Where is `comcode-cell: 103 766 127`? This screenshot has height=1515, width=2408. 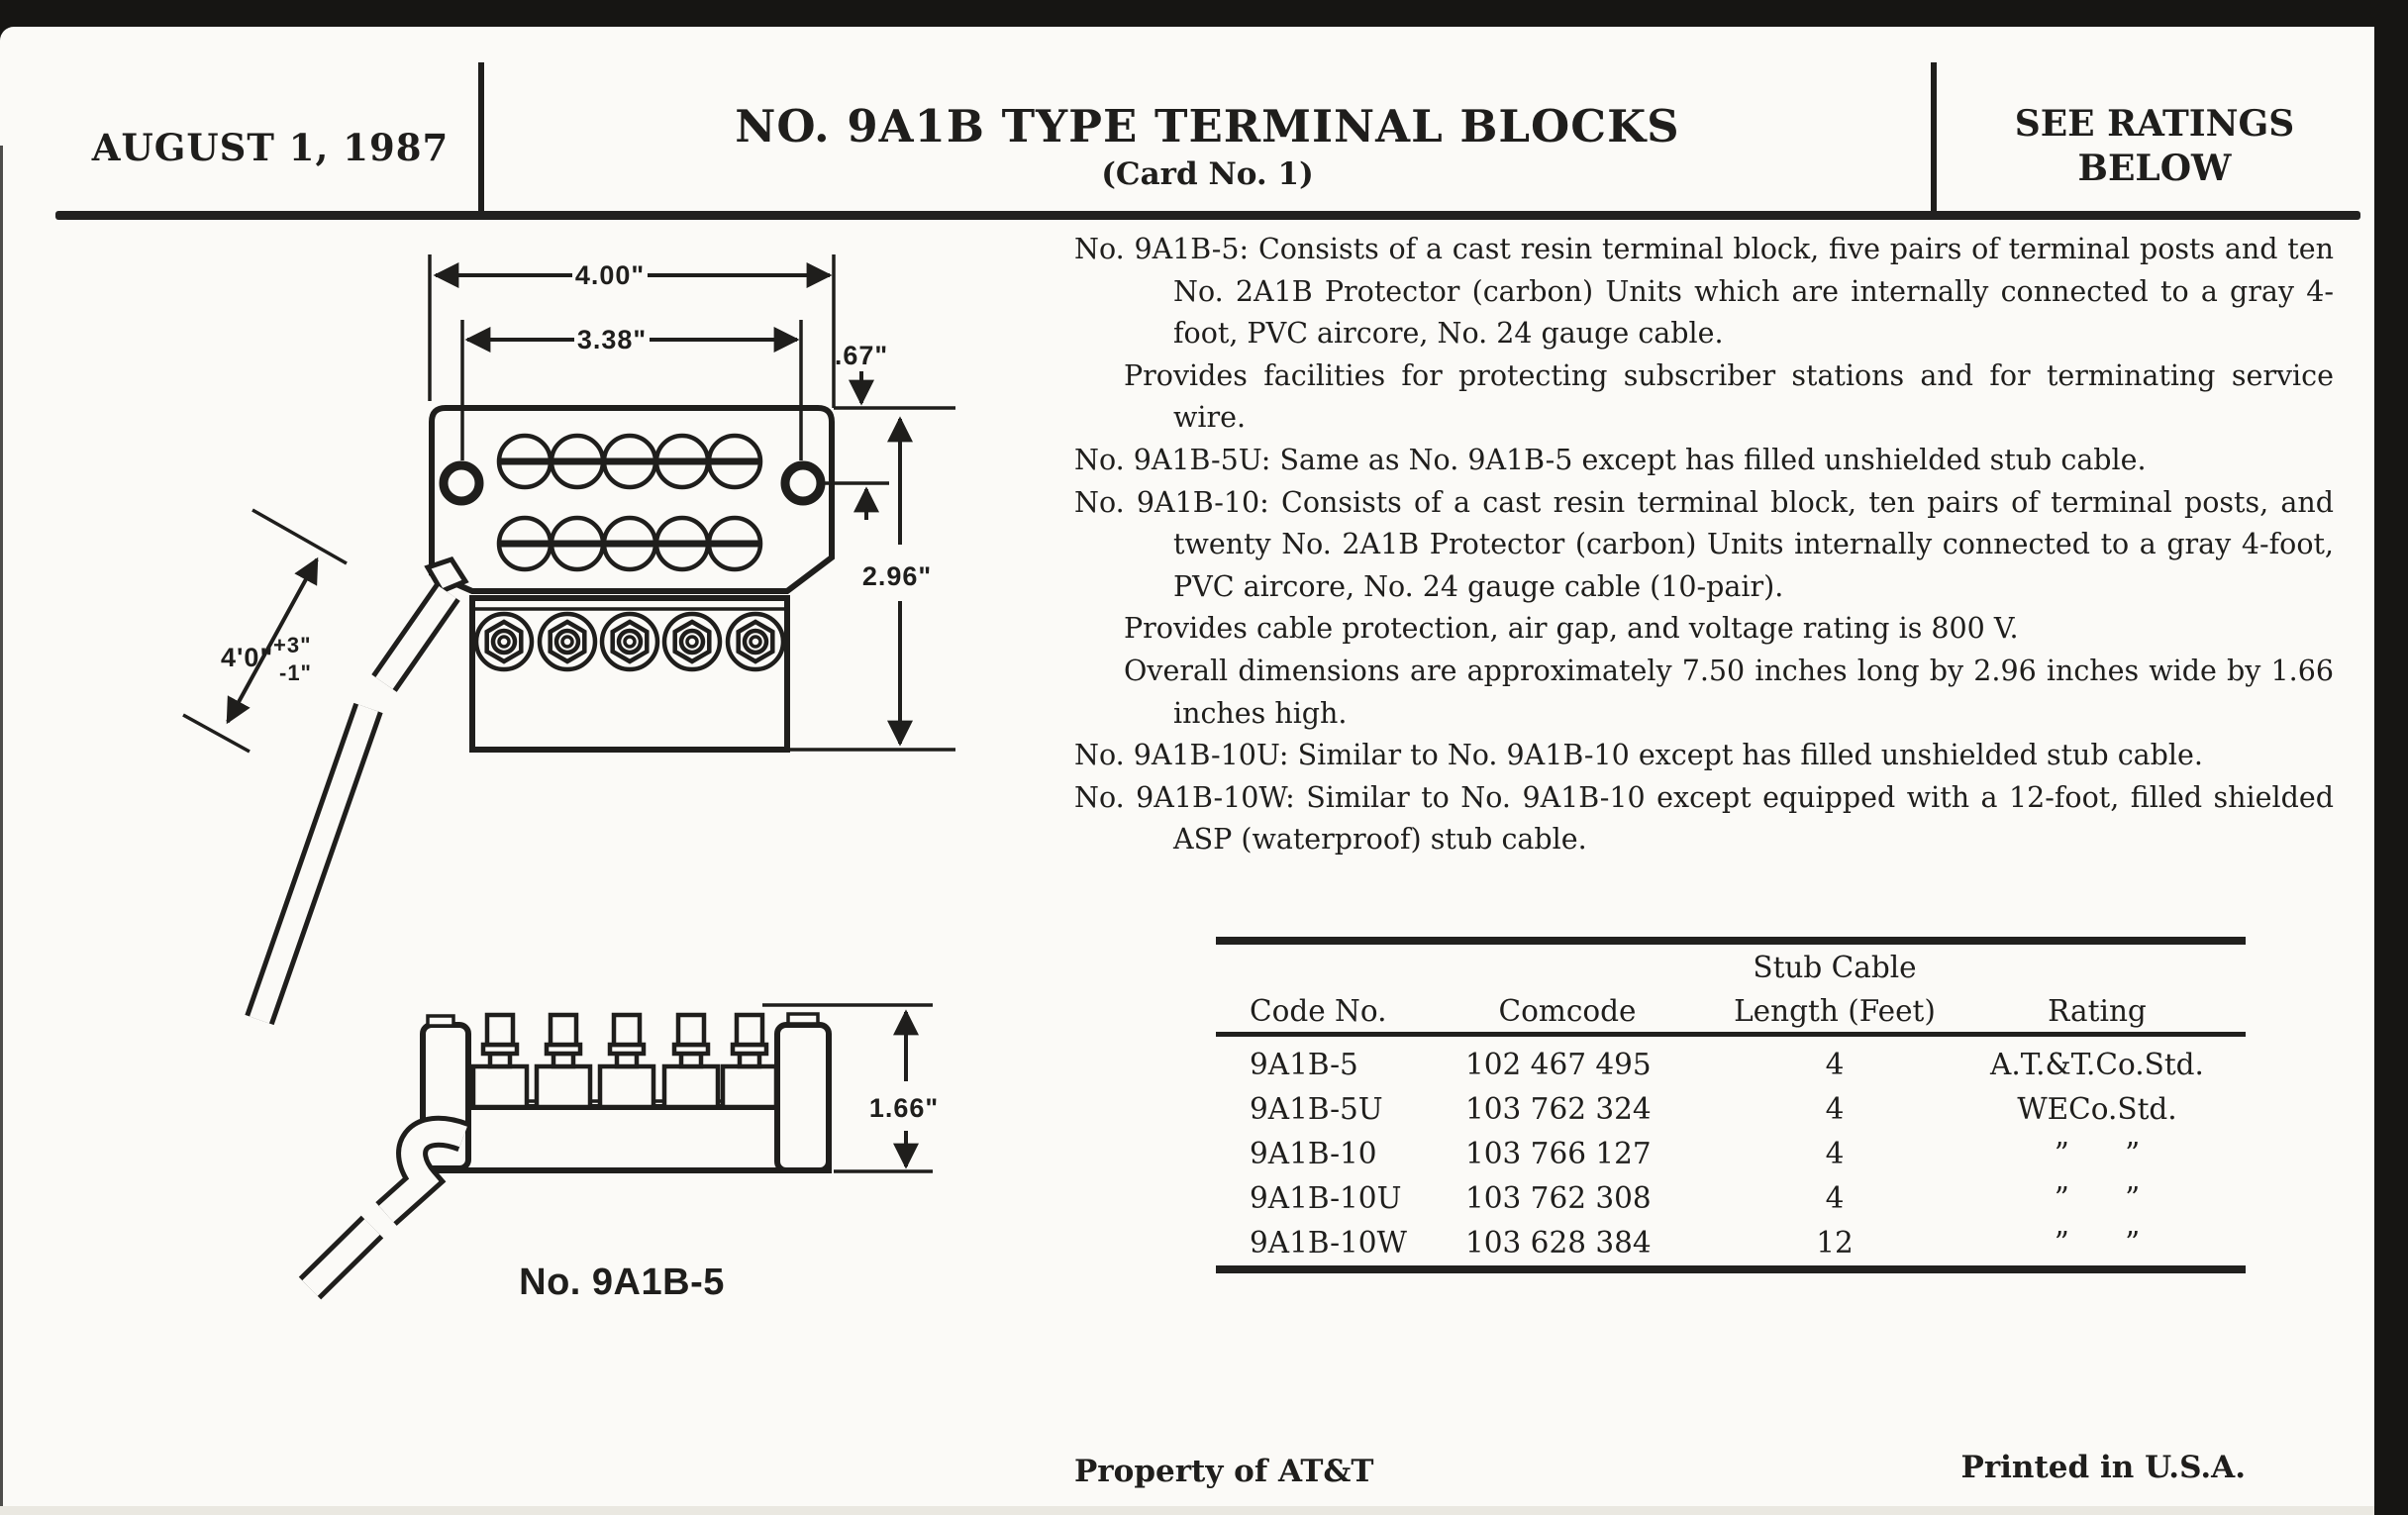
comcode-cell: 103 766 127 is located at coordinates (1558, 1154).